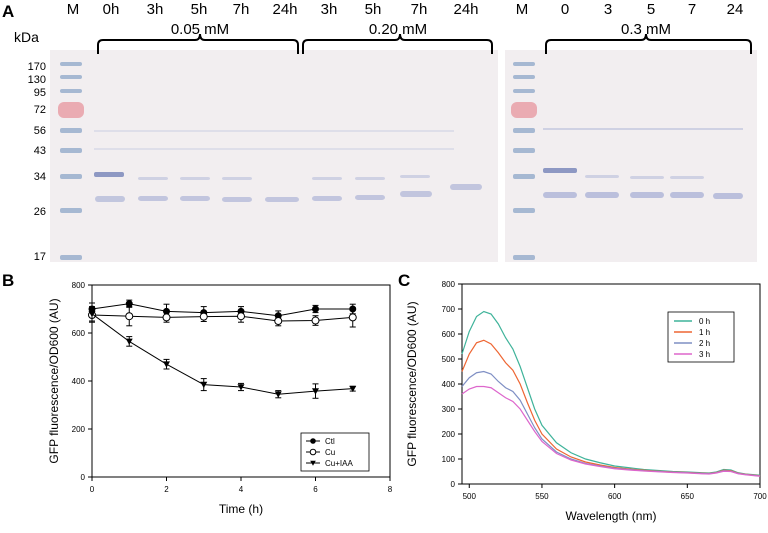  I want to click on series-cu, so click(222, 317).